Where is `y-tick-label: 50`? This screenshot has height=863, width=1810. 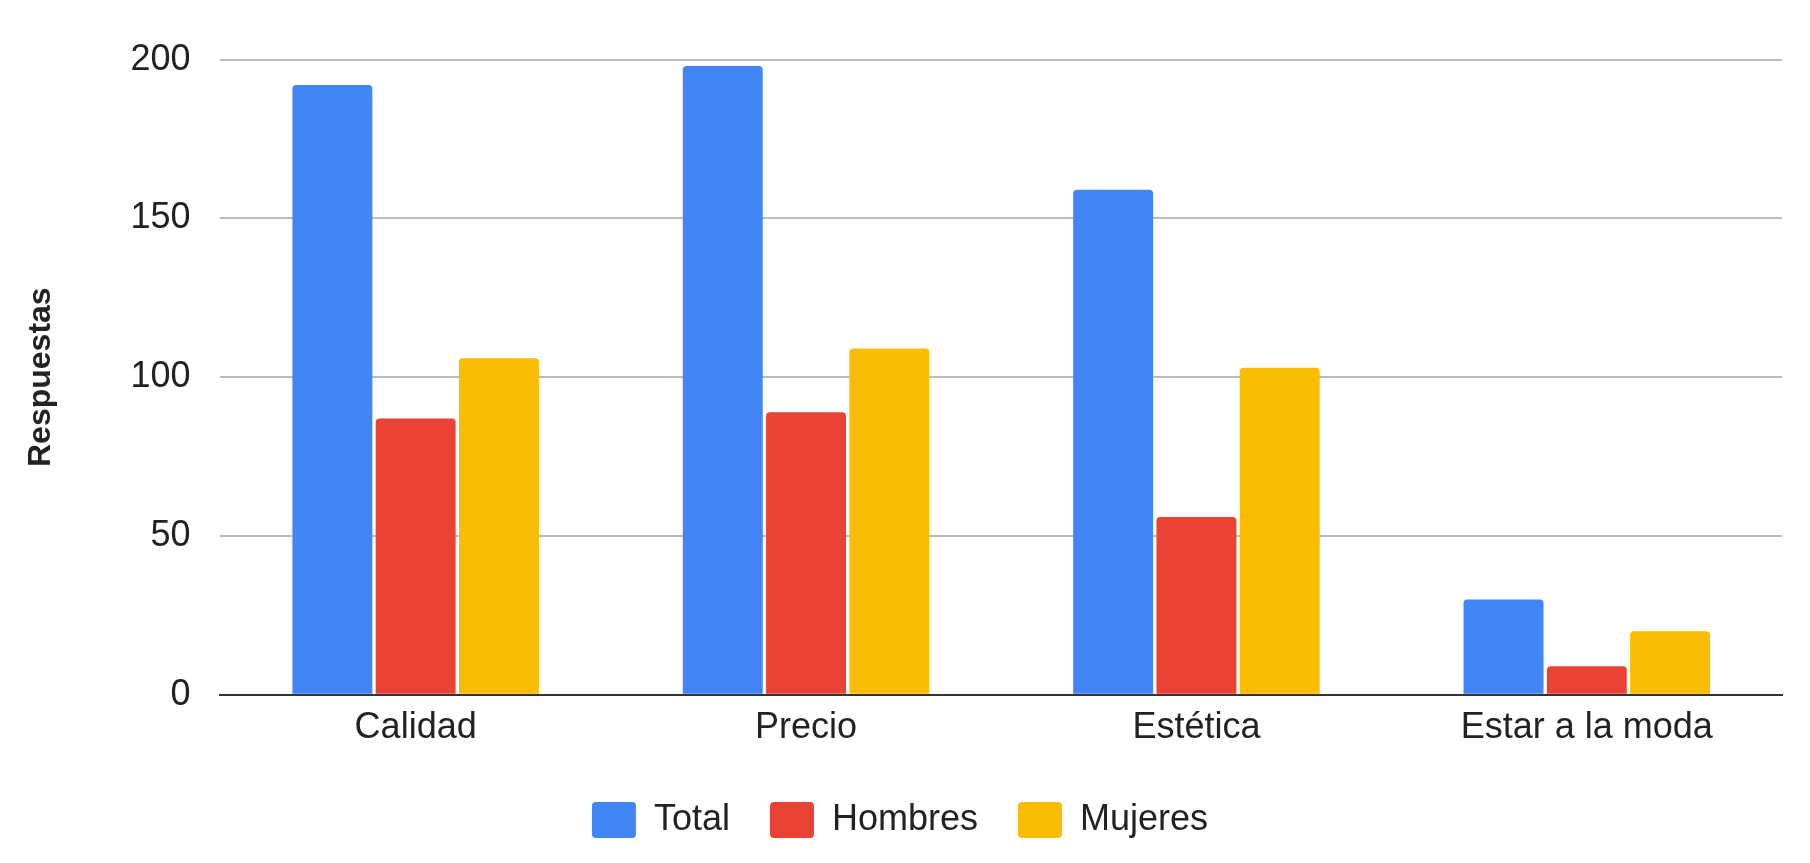
y-tick-label: 50 is located at coordinates (170, 533).